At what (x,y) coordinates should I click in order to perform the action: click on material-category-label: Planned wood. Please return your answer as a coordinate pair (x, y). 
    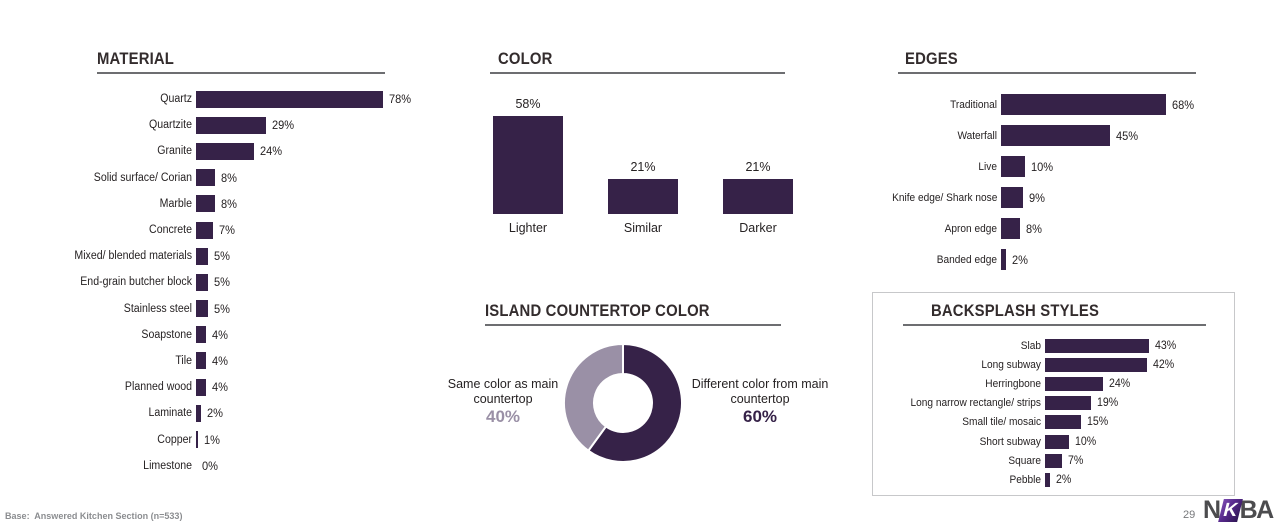
    Looking at the image, I should click on (158, 387).